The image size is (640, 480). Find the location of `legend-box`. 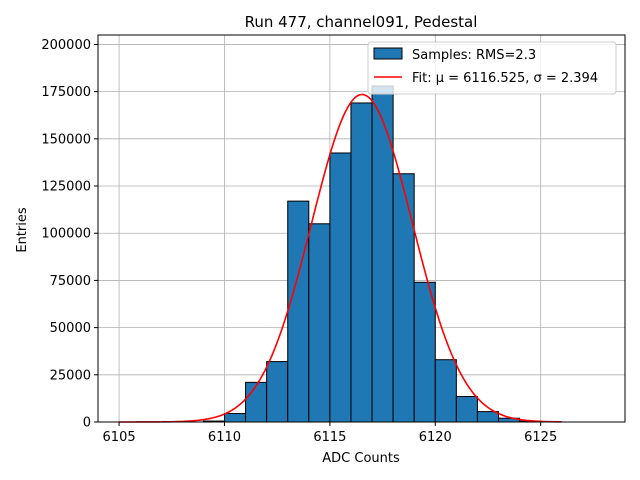

legend-box is located at coordinates (492, 68).